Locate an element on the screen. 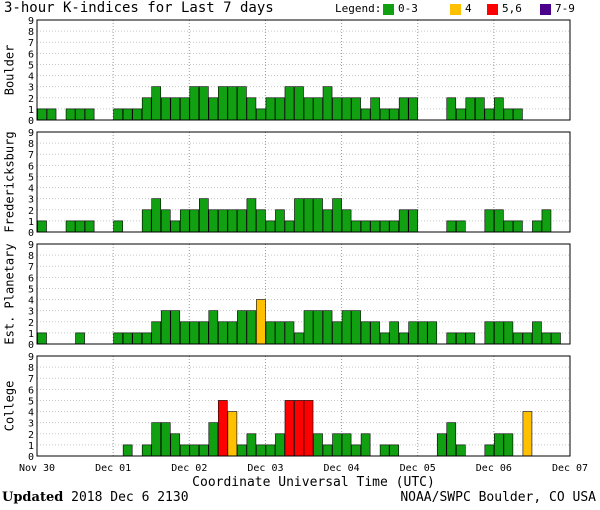  source-credit: NOAA/SWPC Boulder, CO USA is located at coordinates (498, 497).